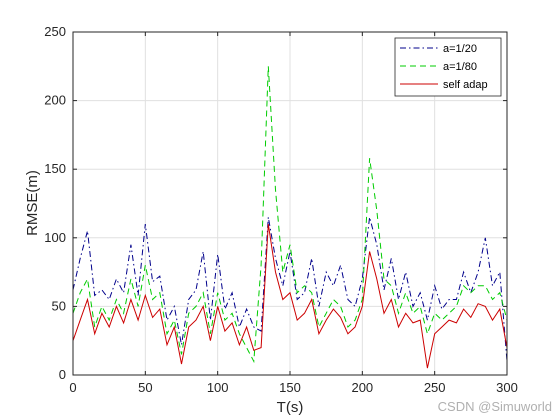 This screenshot has height=420, width=560. I want to click on y-tick-label: 50, so click(59, 305).